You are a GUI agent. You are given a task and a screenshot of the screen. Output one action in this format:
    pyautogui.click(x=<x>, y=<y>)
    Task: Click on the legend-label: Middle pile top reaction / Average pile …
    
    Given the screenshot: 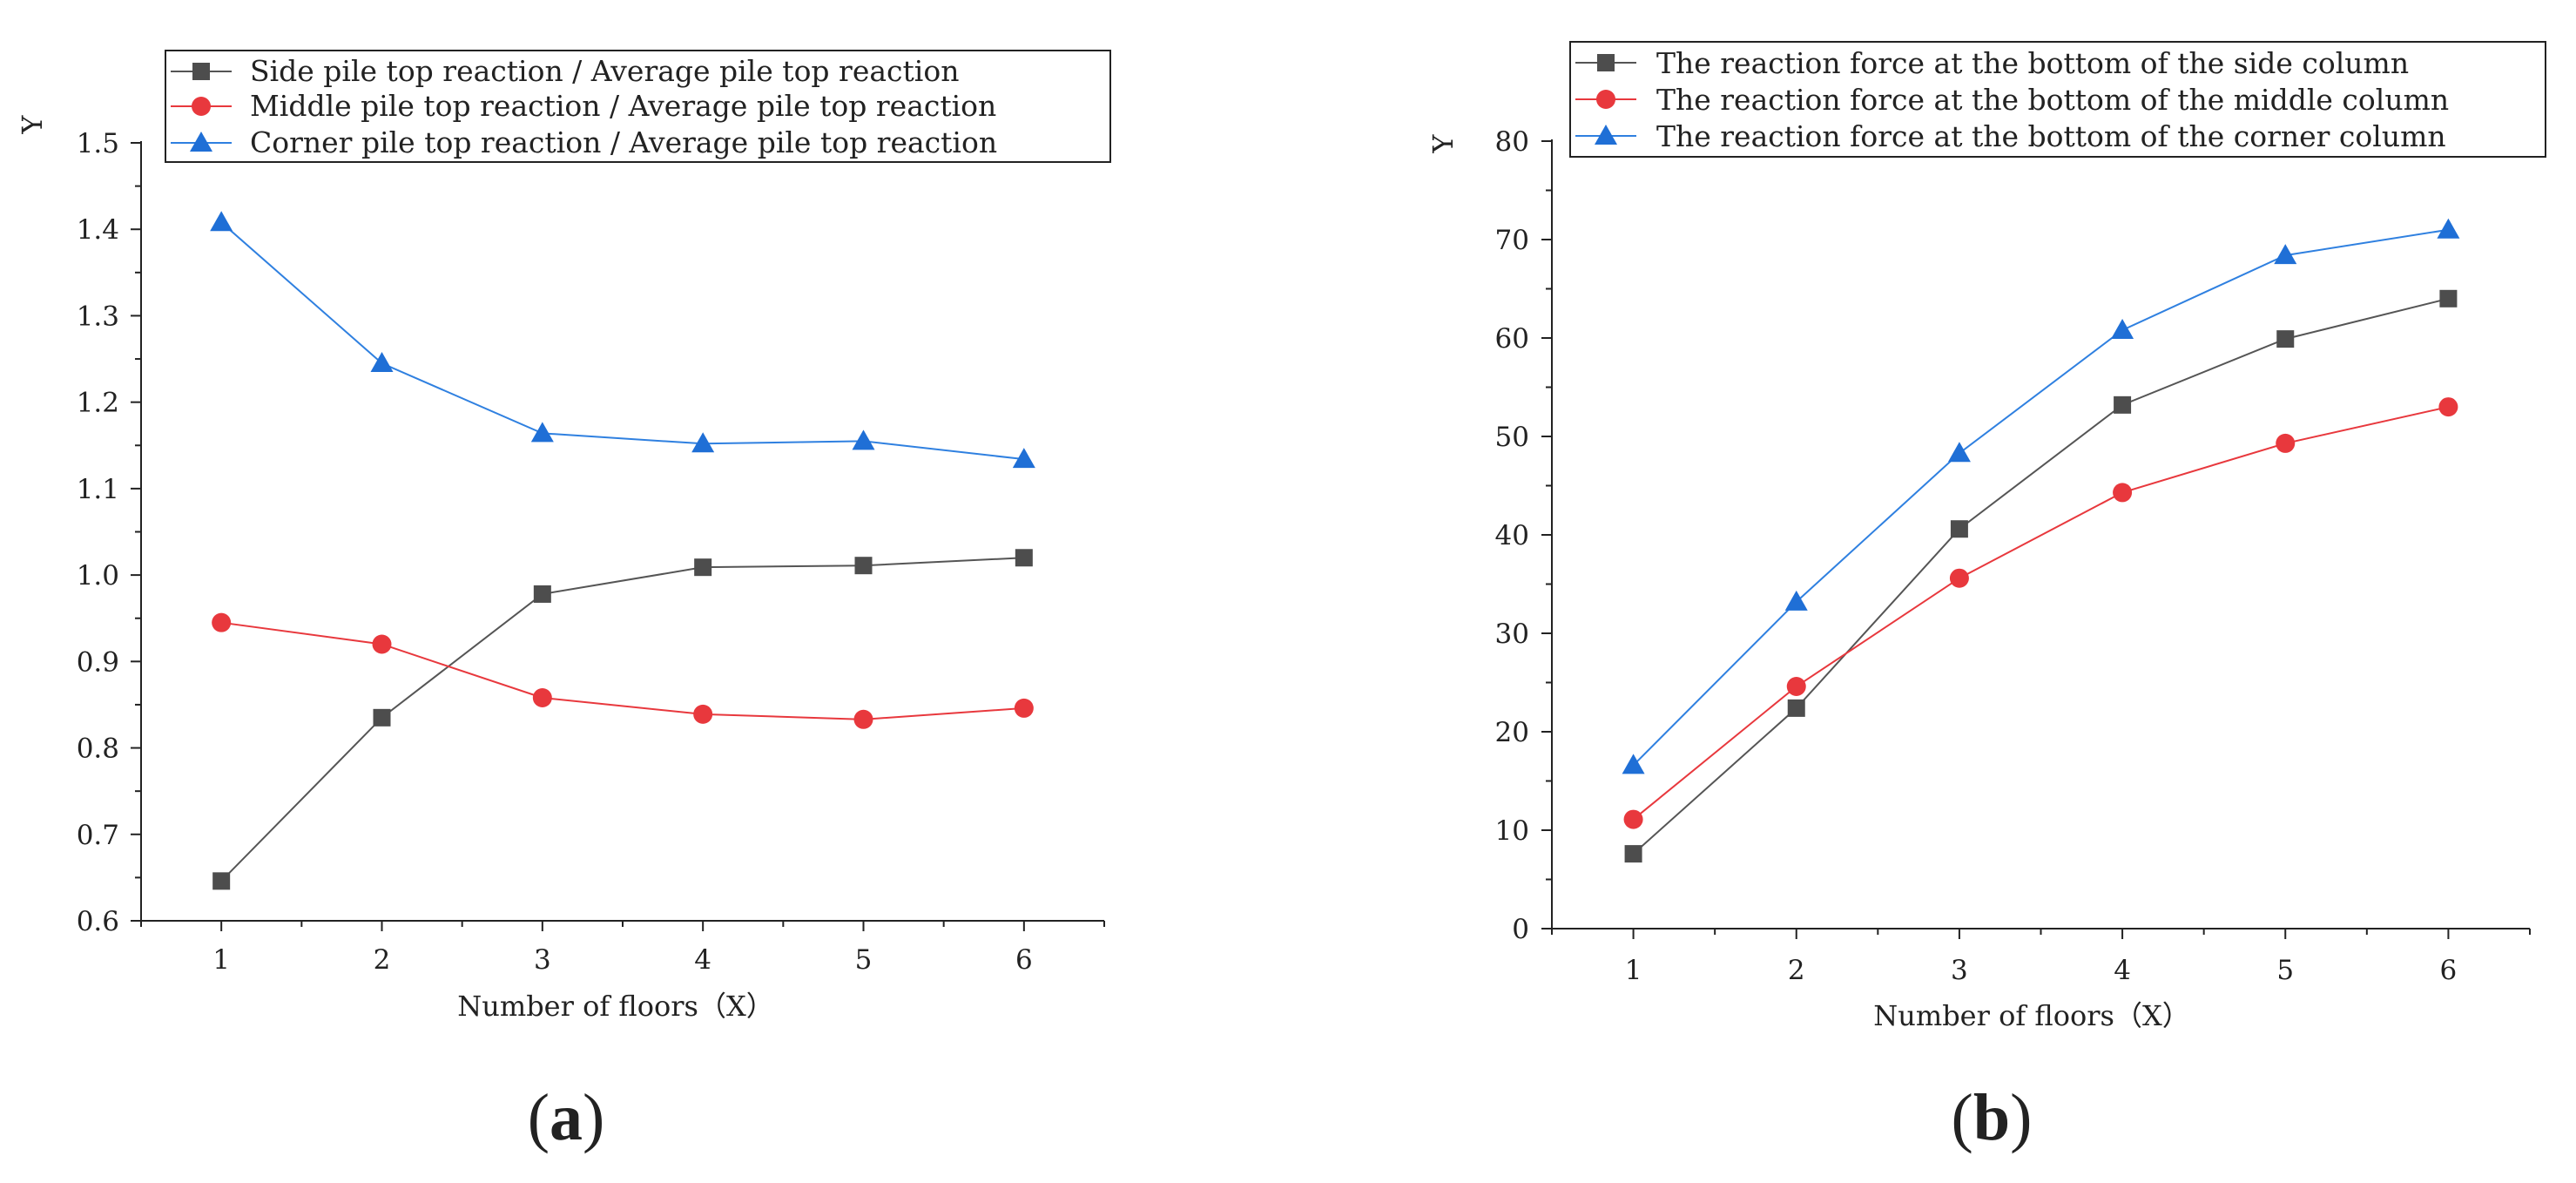 What is the action you would take?
    pyautogui.click(x=623, y=106)
    